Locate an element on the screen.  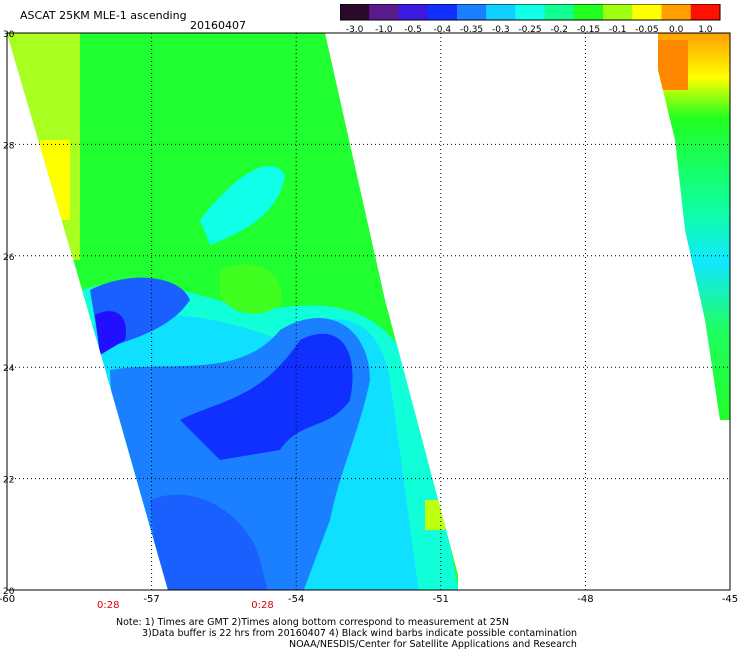
lat-tick-label: 20 is located at coordinates (9, 592).